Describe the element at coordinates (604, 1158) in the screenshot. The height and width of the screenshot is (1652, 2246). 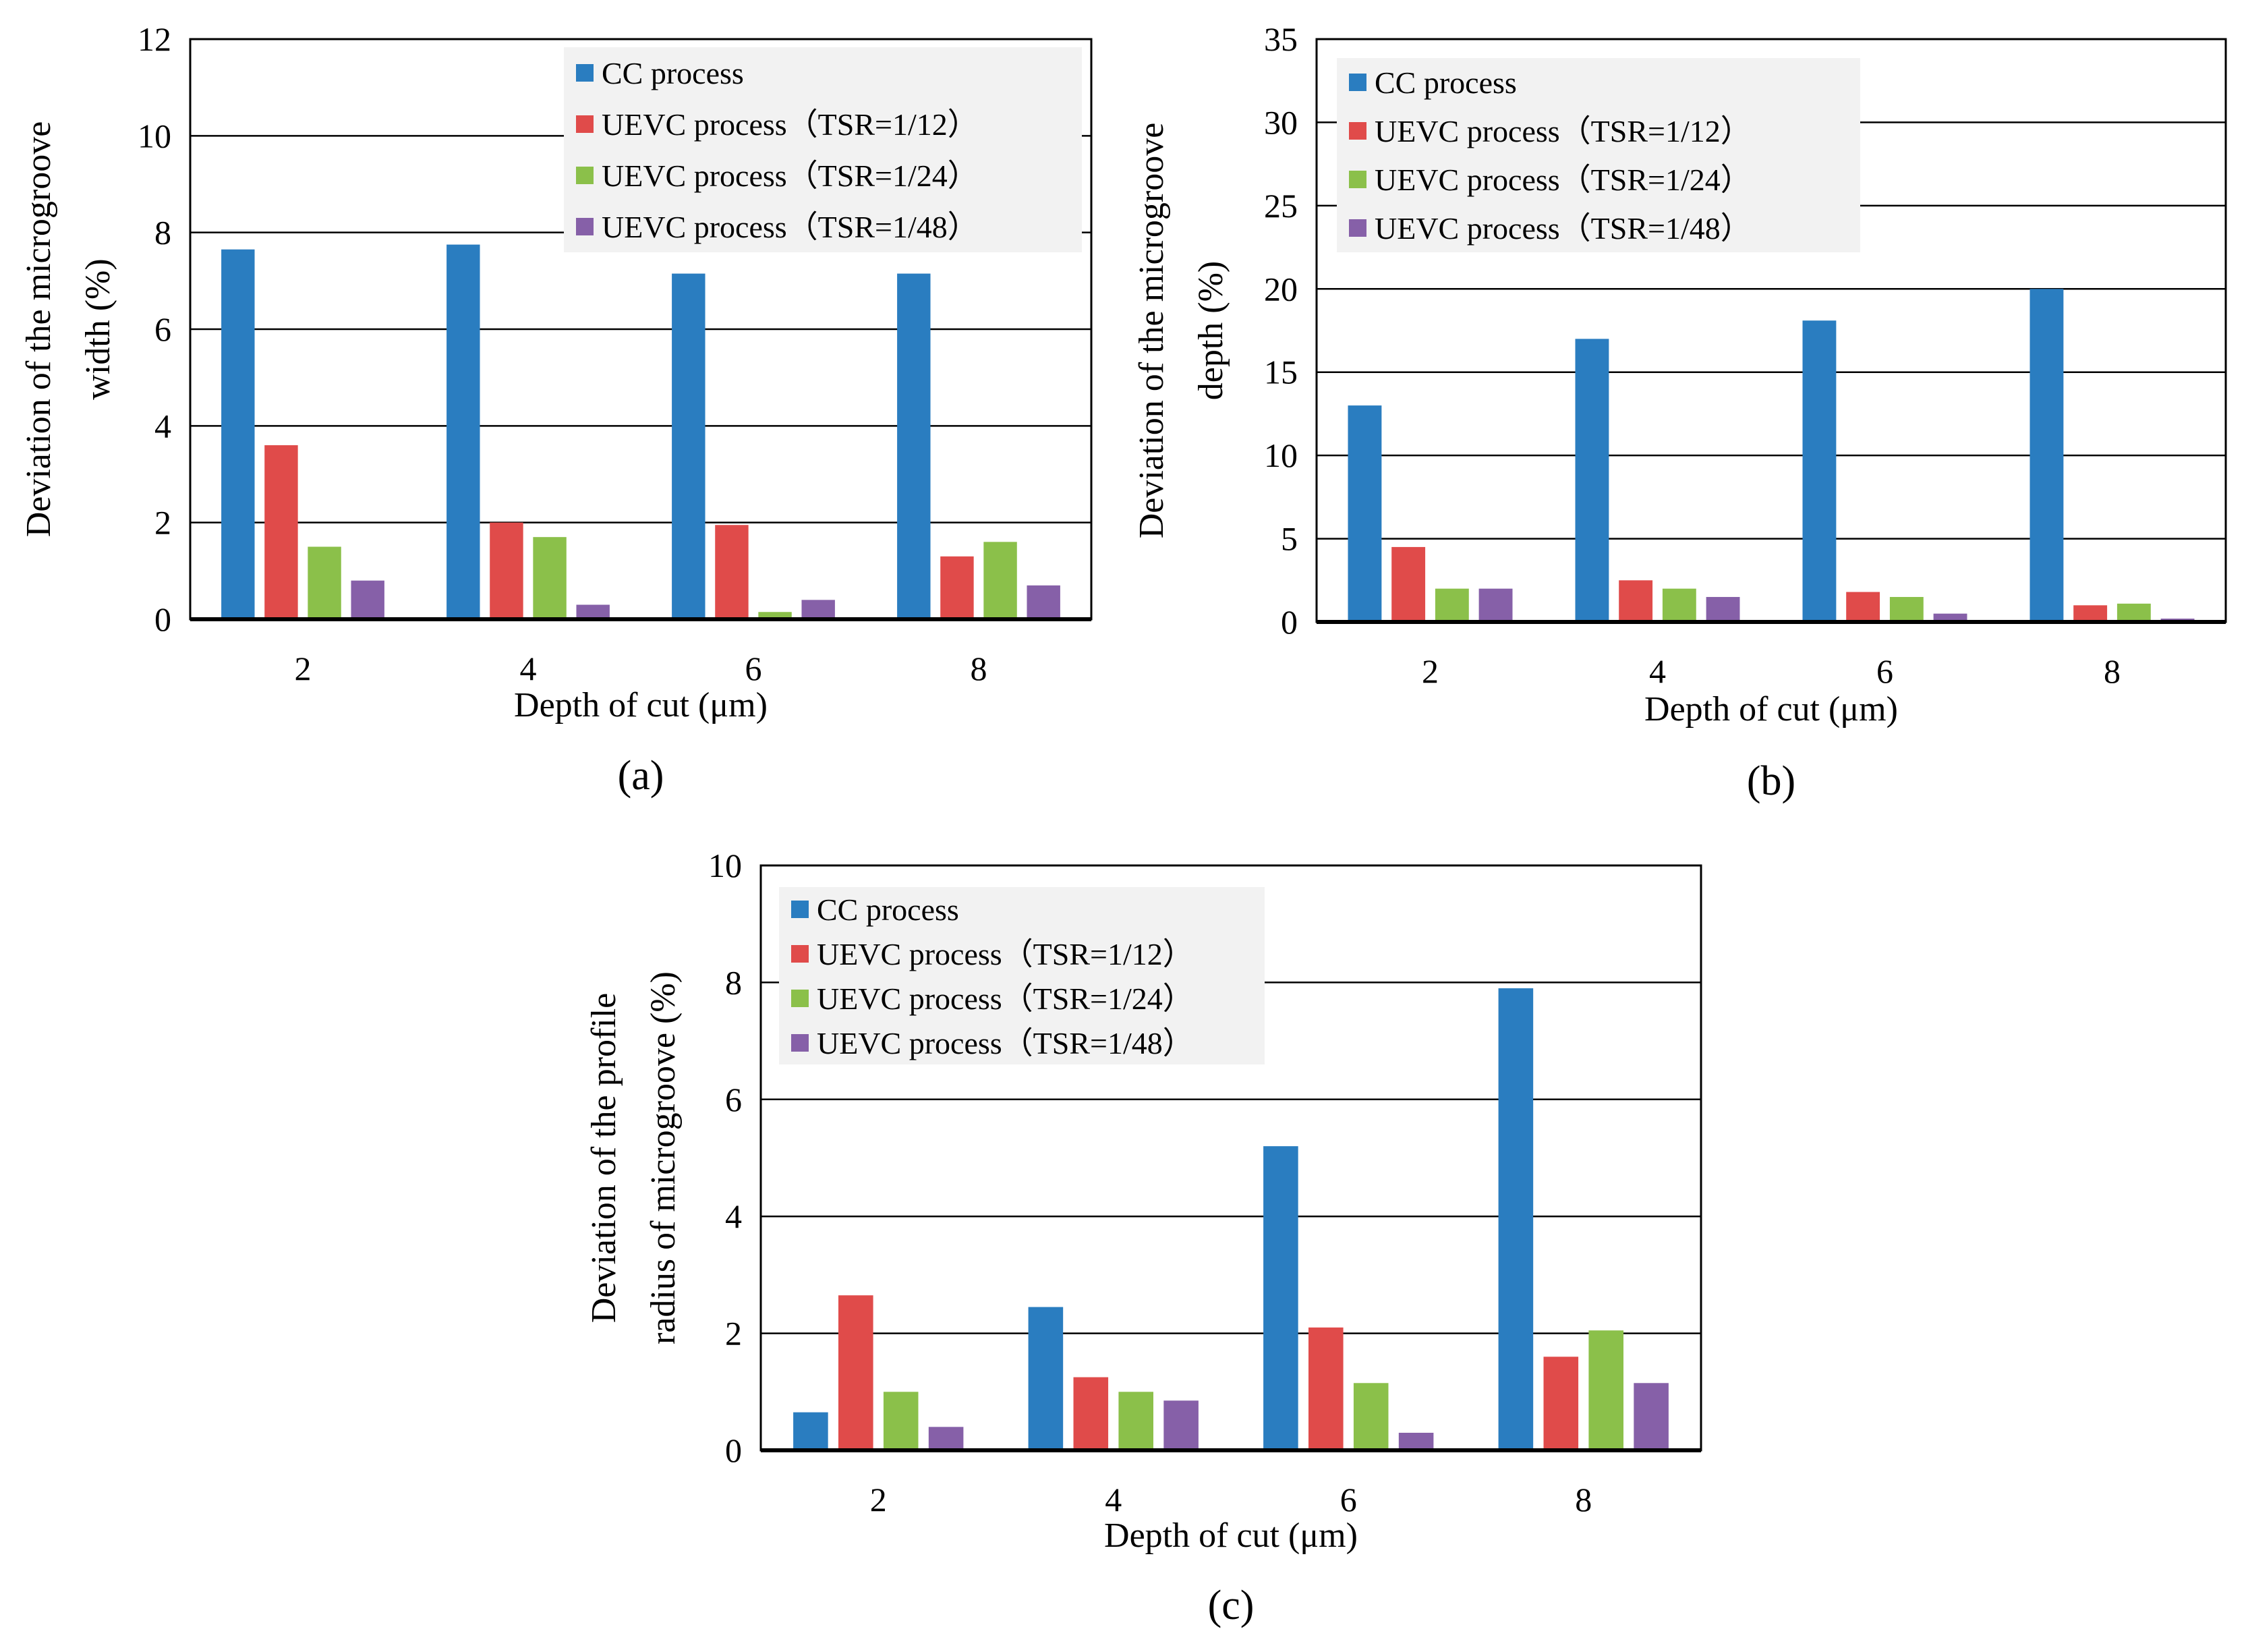
I see `y-axis-label: Deviation of the profile` at that location.